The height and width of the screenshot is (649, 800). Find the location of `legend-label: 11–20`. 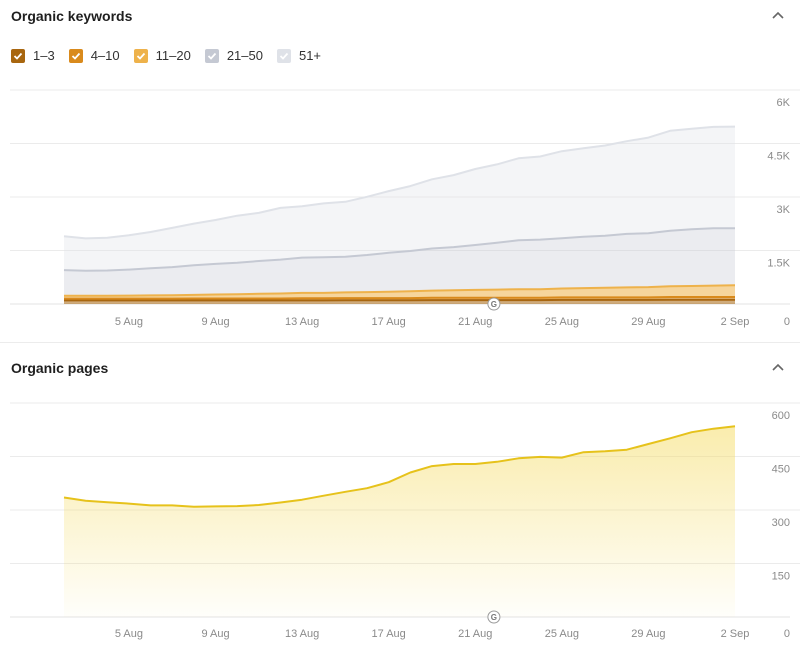

legend-label: 11–20 is located at coordinates (173, 55).